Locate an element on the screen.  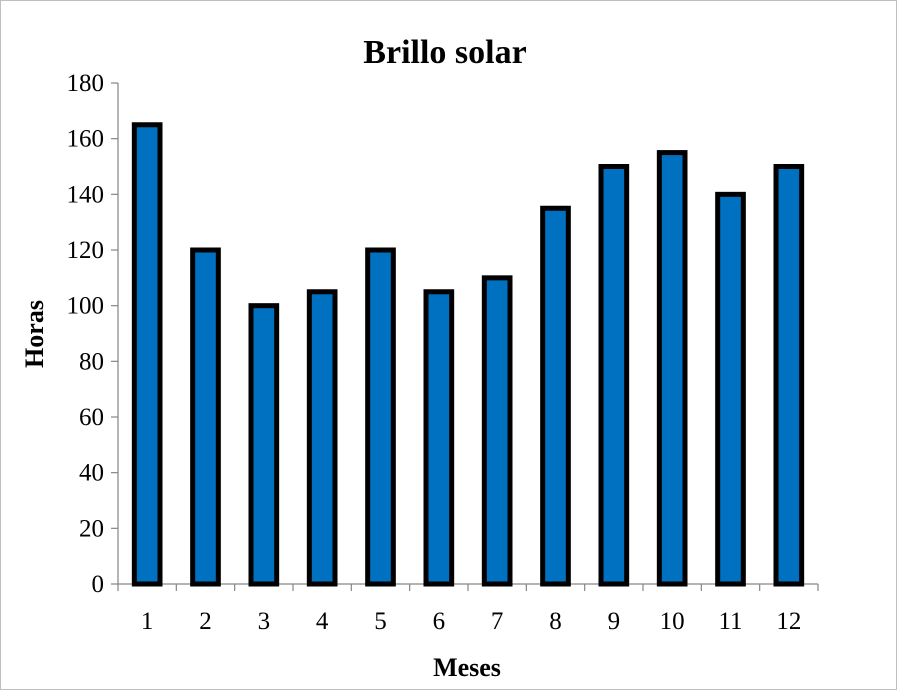
x-tick-label: 12 is located at coordinates (788, 621).